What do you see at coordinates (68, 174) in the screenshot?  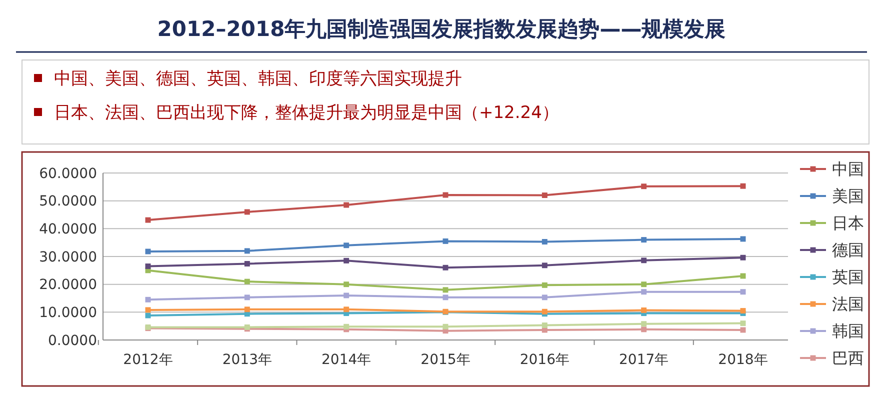 I see `y-tick-label: 60.0000` at bounding box center [68, 174].